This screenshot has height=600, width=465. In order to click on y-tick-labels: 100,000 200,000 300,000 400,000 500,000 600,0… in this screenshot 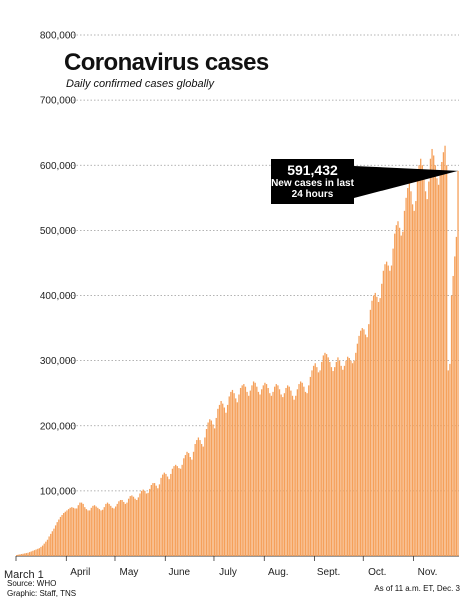, I will do `click(58, 264)`.